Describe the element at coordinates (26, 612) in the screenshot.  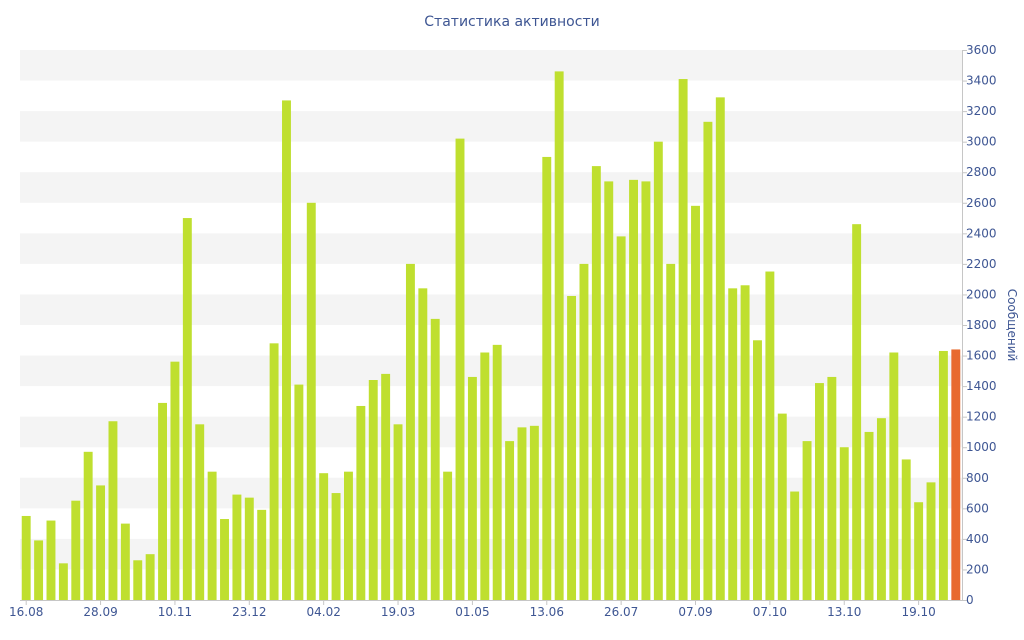
I see `x-tick-label: 16.08` at that location.